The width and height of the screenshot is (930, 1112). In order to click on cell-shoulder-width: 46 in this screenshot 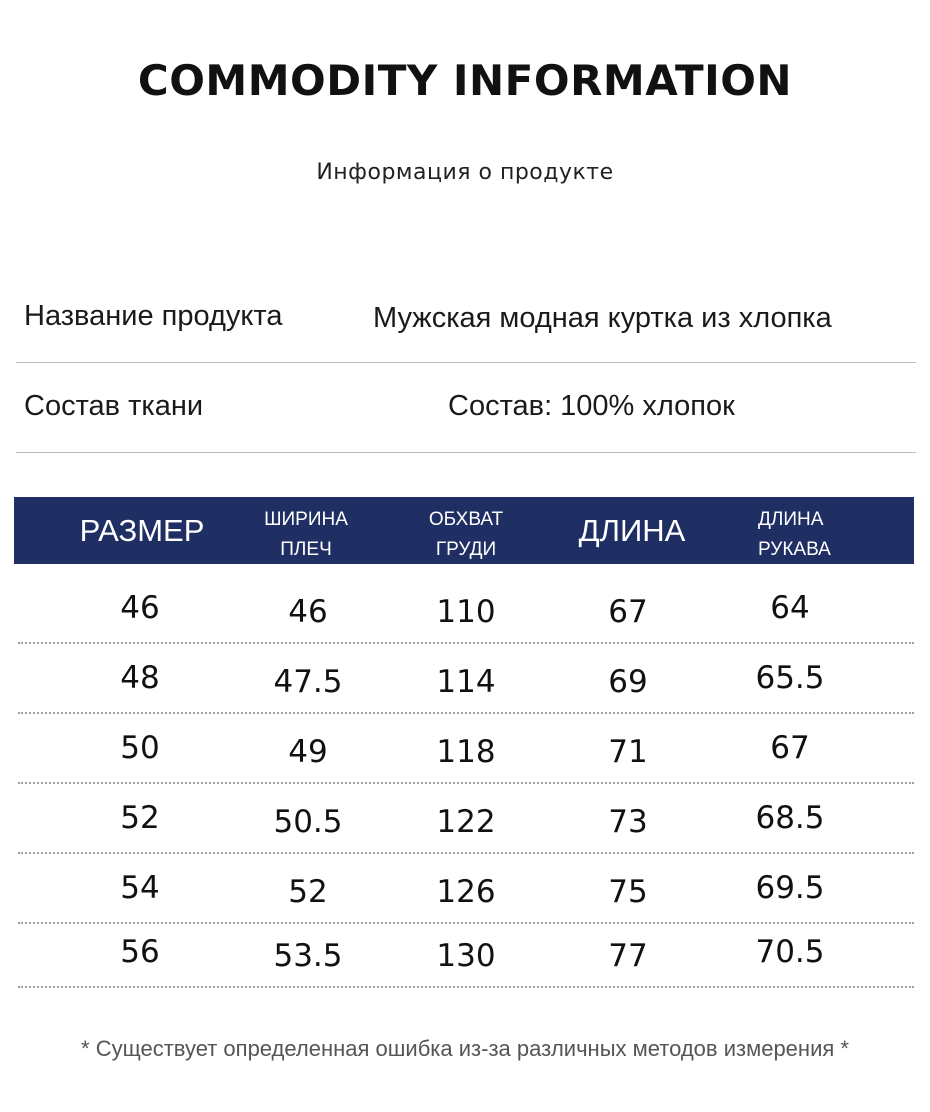, I will do `click(308, 612)`.